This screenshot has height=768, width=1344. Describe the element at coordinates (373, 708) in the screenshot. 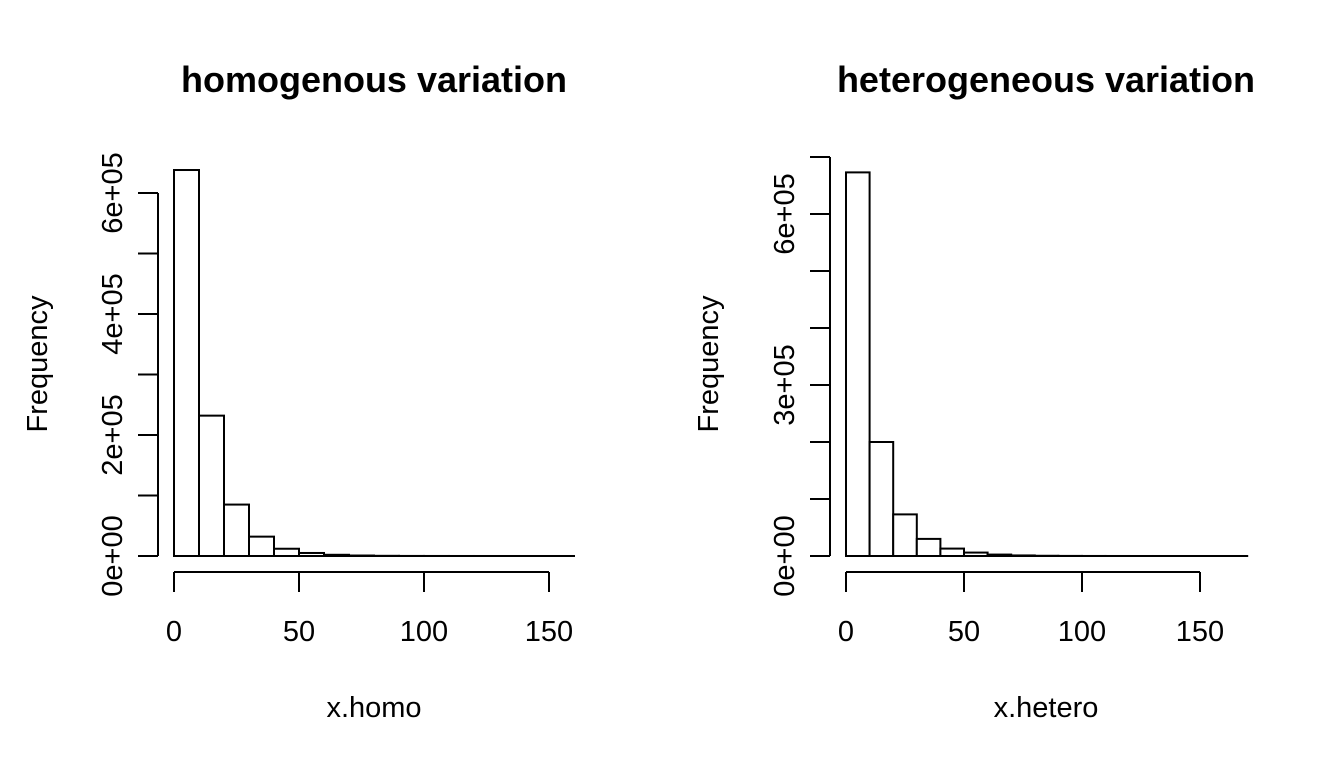

I see `x-axis-label: x.homo` at that location.